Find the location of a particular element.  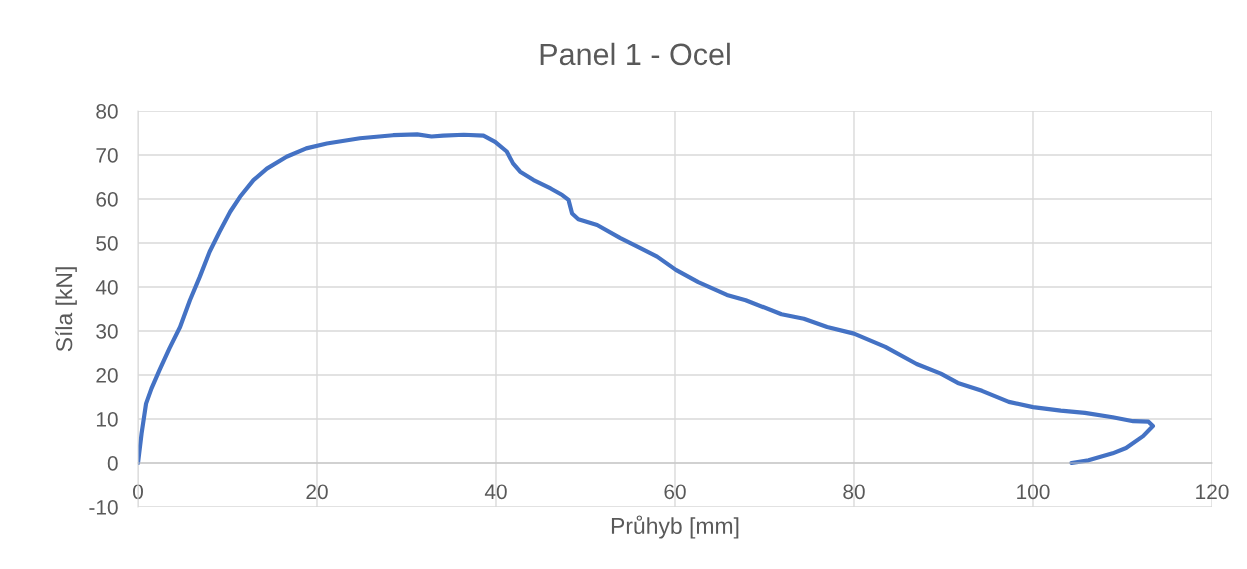

x-tick-label: 60 is located at coordinates (675, 492).